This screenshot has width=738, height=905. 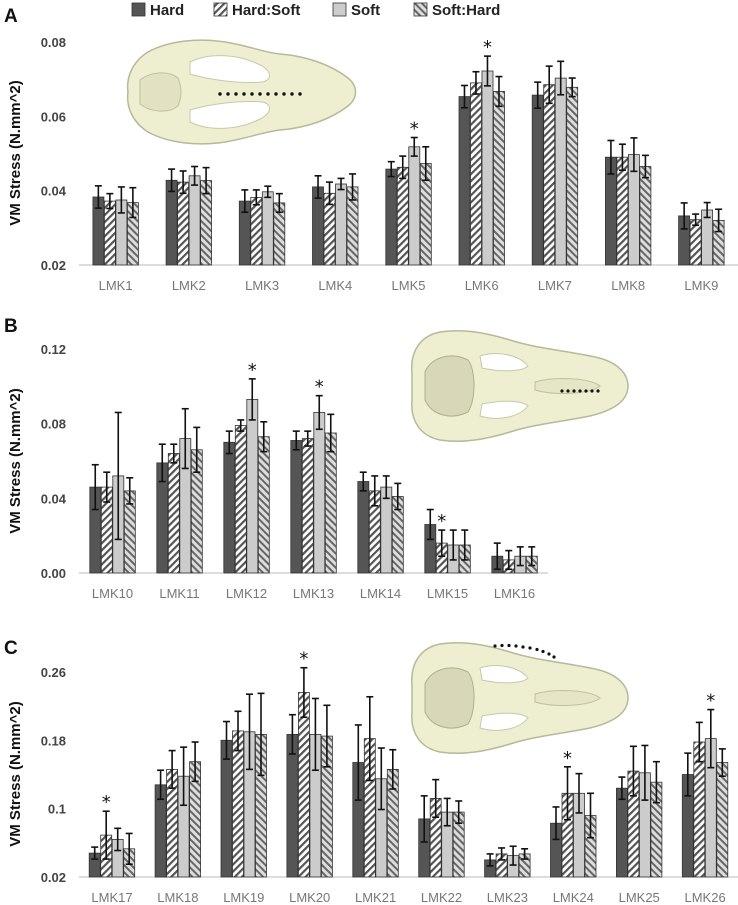 What do you see at coordinates (391, 169) in the screenshot?
I see `error-bar-lmk5-hard` at bounding box center [391, 169].